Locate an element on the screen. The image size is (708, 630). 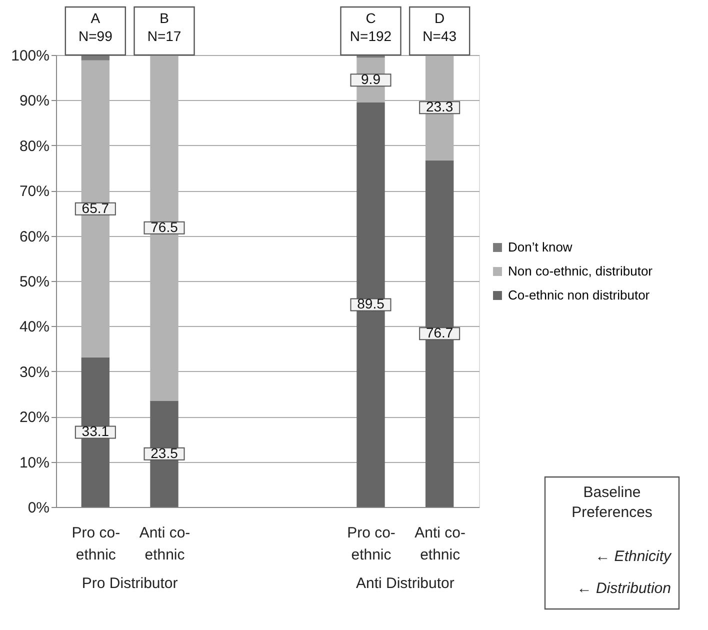
data-label: 23.3 is located at coordinates (440, 106).